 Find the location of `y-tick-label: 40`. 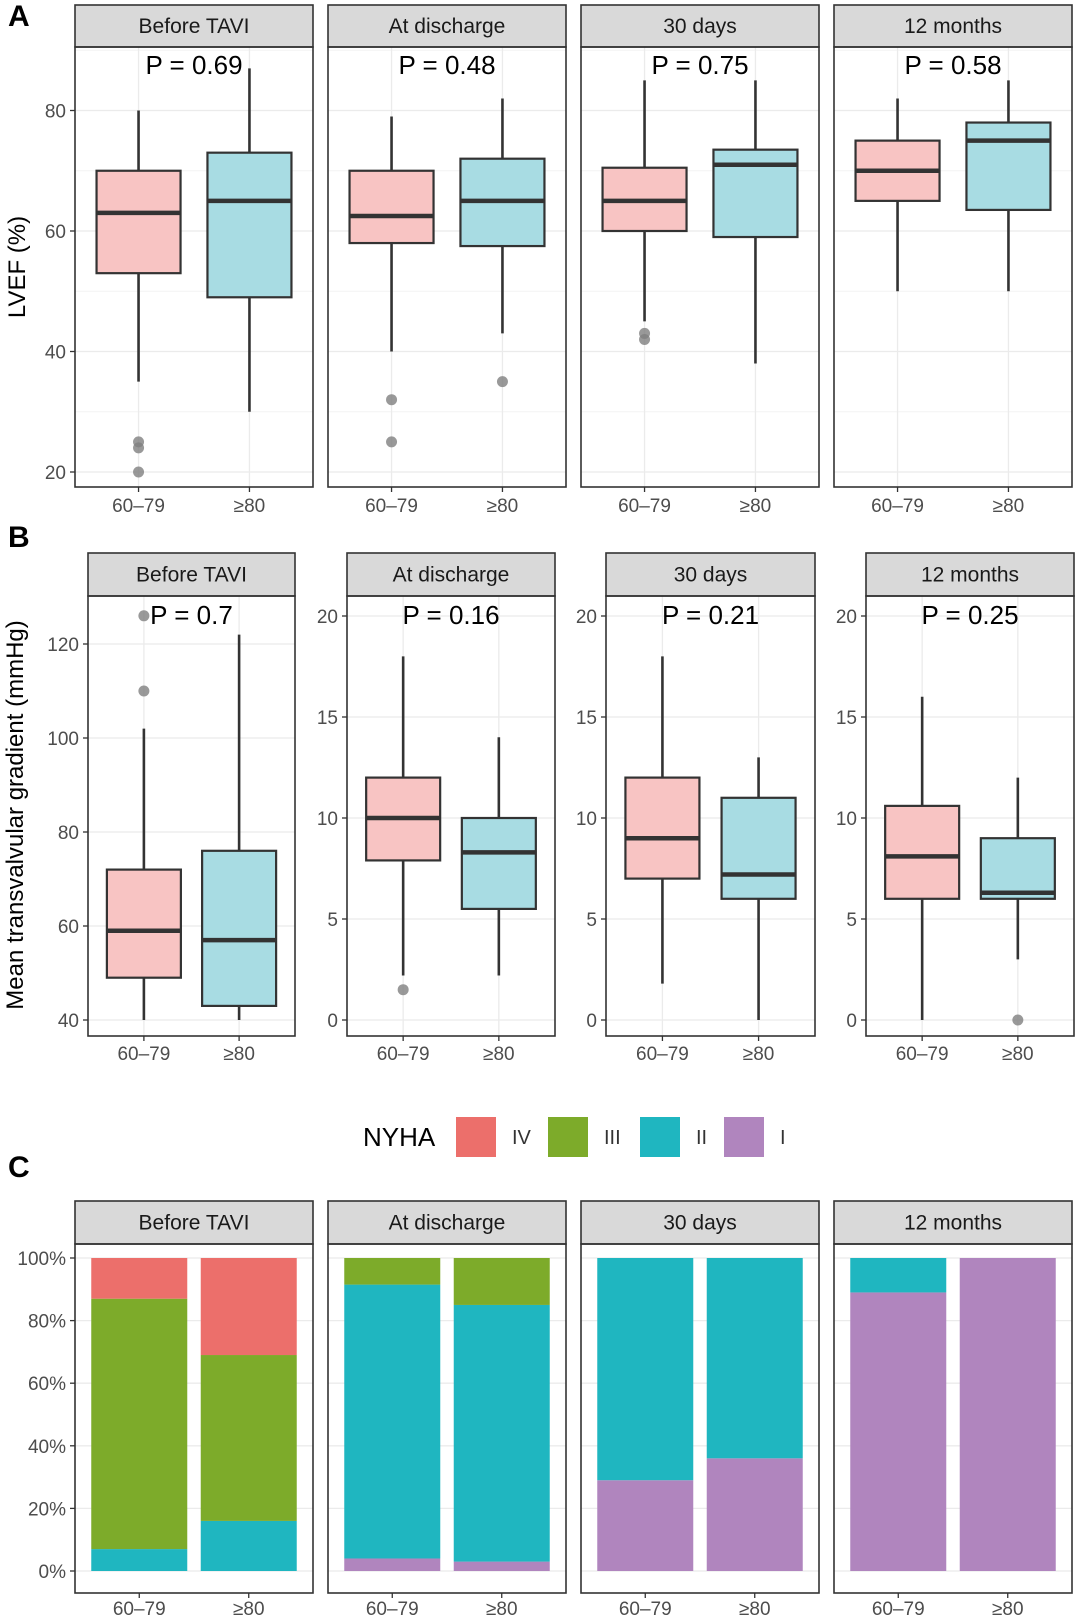

y-tick-label: 40 is located at coordinates (68, 1021).